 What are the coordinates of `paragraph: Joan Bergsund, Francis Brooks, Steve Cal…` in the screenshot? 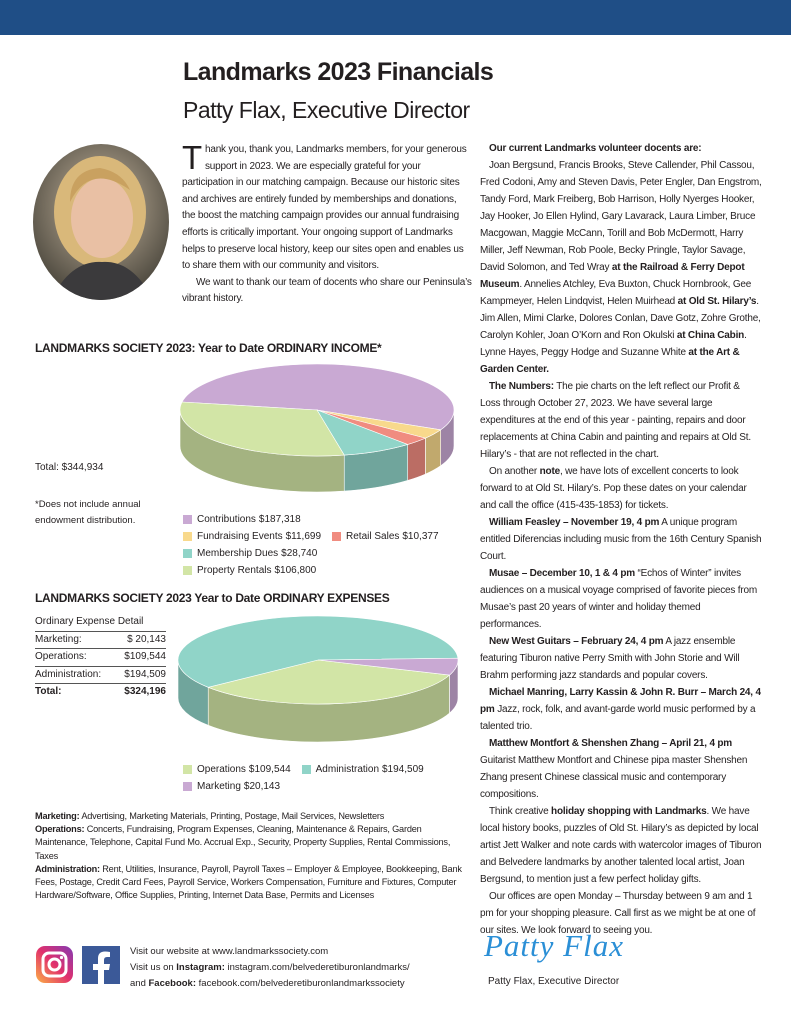 It's located at (621, 267).